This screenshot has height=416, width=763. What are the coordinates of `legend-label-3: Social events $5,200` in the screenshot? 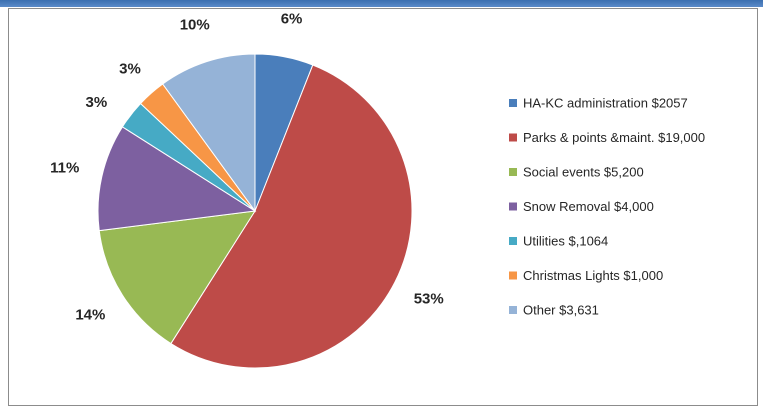 It's located at (583, 171).